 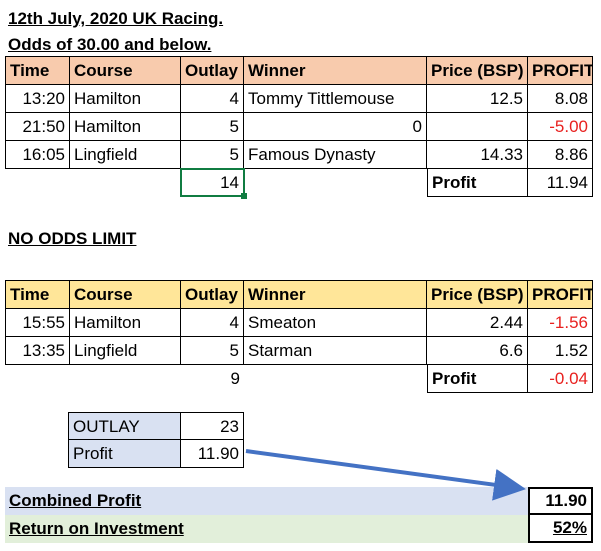 I want to click on table-cell-time: 13:35, so click(x=37, y=351).